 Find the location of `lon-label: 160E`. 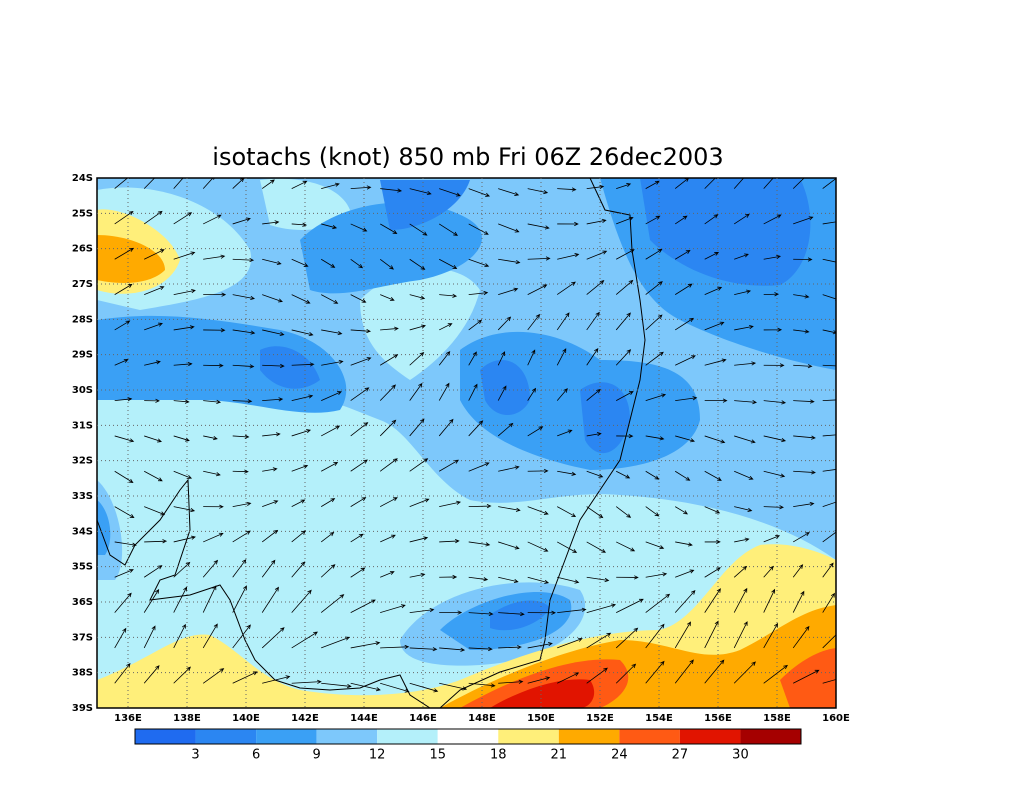

lon-label: 160E is located at coordinates (836, 718).